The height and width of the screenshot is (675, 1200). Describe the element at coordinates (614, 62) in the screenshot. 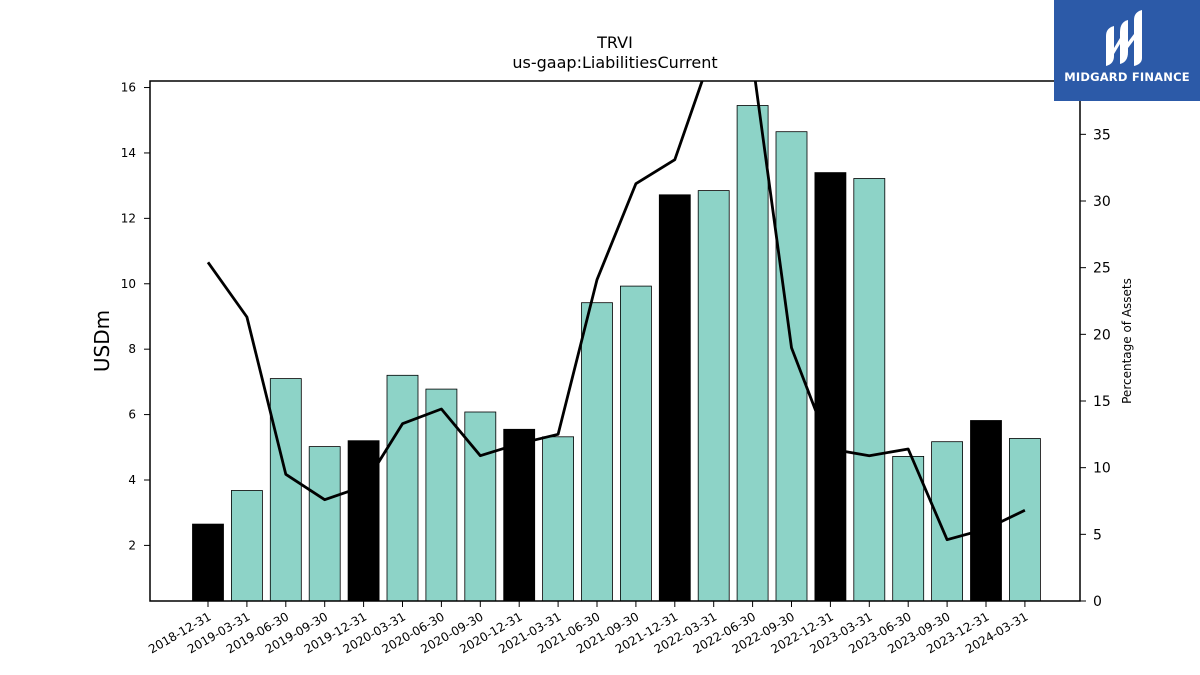

I see `chart-subtitle: us-gaap:LiabilitiesCurrent` at that location.